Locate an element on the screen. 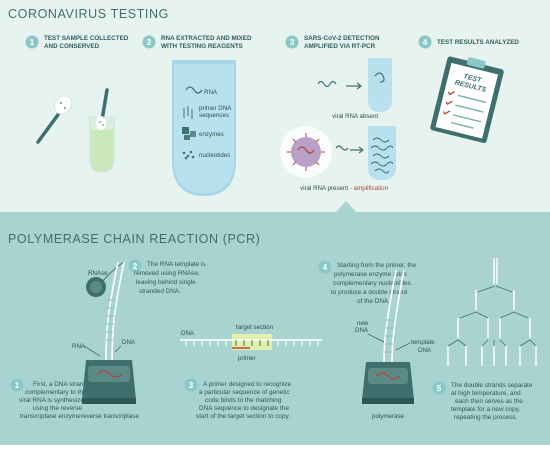  nucleotide-icon is located at coordinates (188, 155).